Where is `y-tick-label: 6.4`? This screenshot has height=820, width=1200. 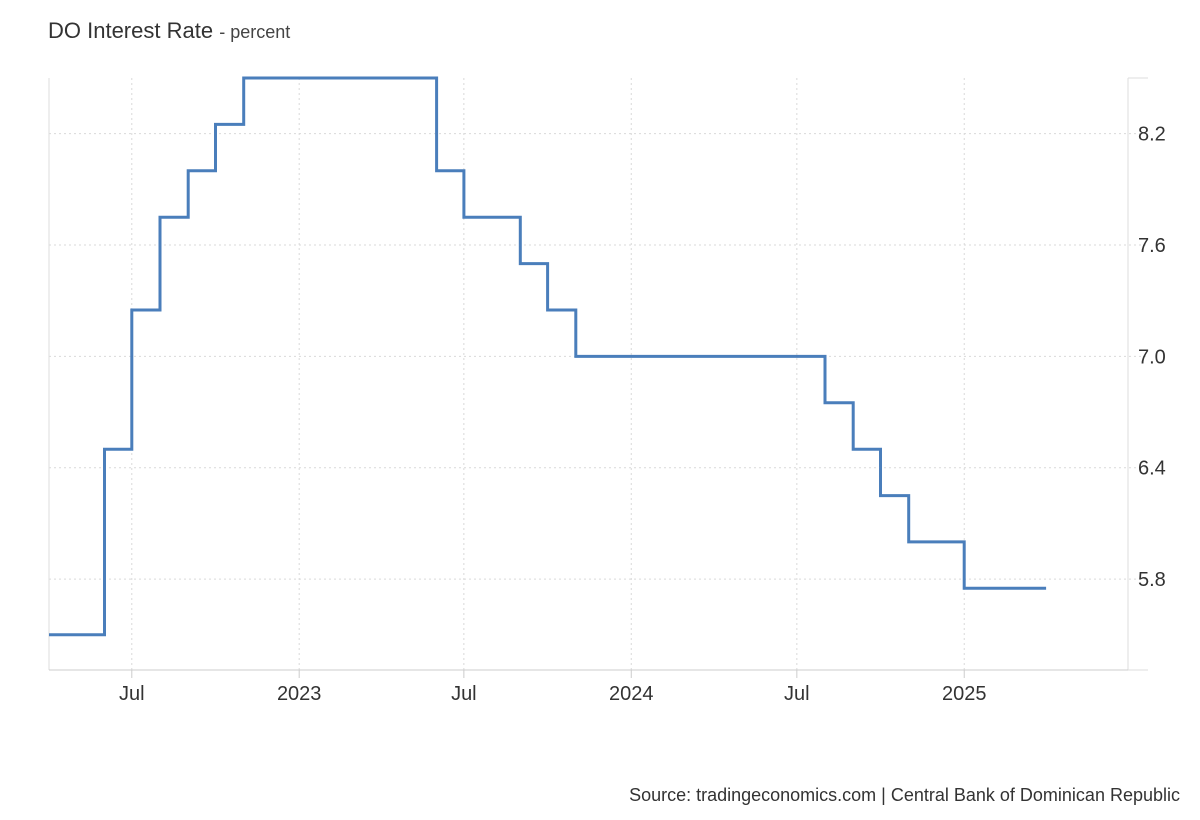
y-tick-label: 6.4 is located at coordinates (1152, 469).